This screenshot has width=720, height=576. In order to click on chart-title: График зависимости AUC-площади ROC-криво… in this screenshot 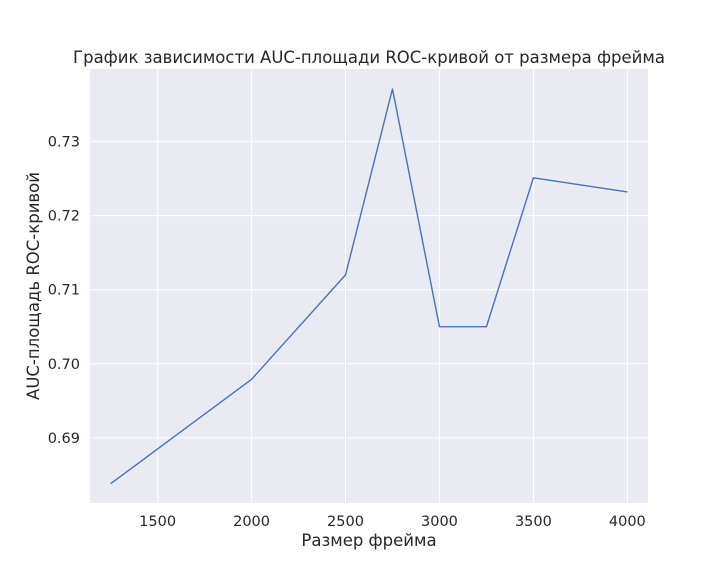, I will do `click(369, 57)`.